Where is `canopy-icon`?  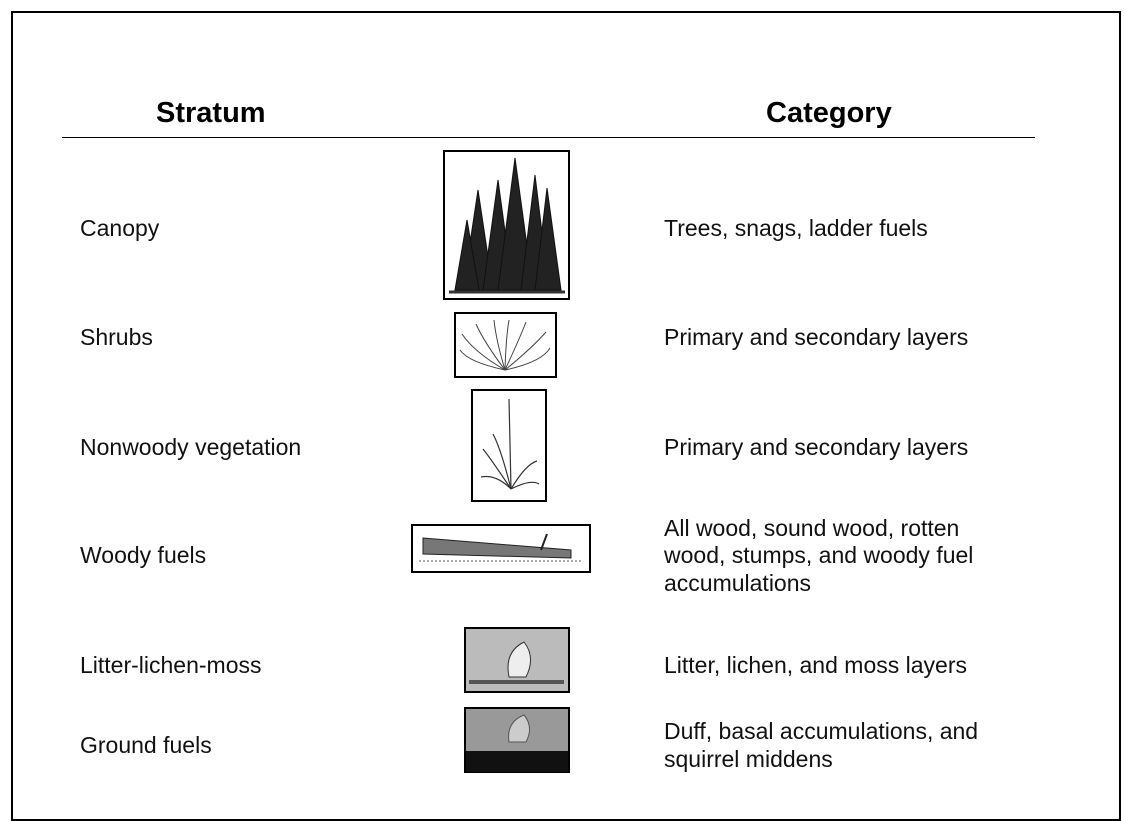
canopy-icon is located at coordinates (506, 225).